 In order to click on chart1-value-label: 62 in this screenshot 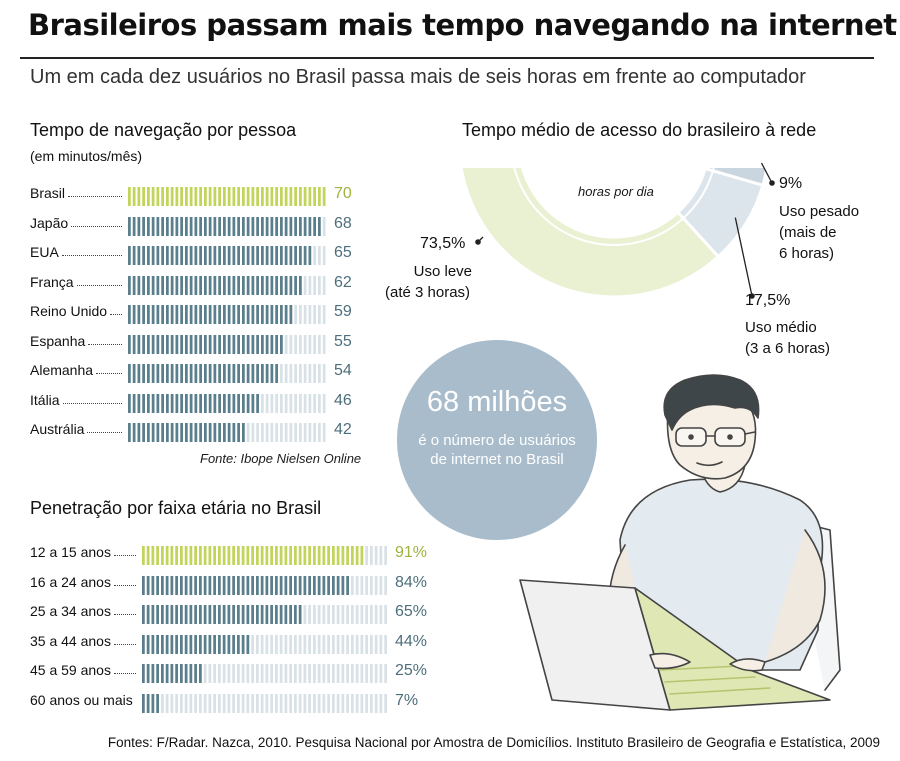, I will do `click(343, 282)`.